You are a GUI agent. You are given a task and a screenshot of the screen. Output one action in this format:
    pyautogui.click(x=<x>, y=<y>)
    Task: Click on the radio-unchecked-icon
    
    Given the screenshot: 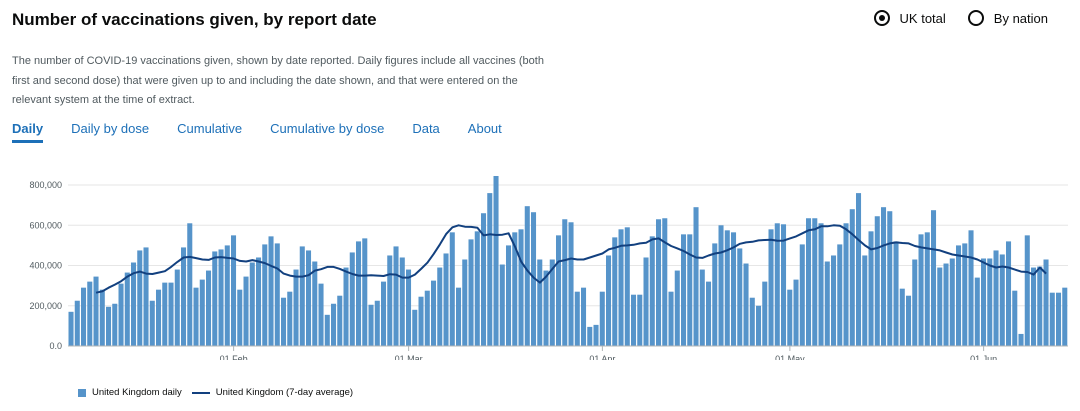 What is the action you would take?
    pyautogui.click(x=975, y=18)
    